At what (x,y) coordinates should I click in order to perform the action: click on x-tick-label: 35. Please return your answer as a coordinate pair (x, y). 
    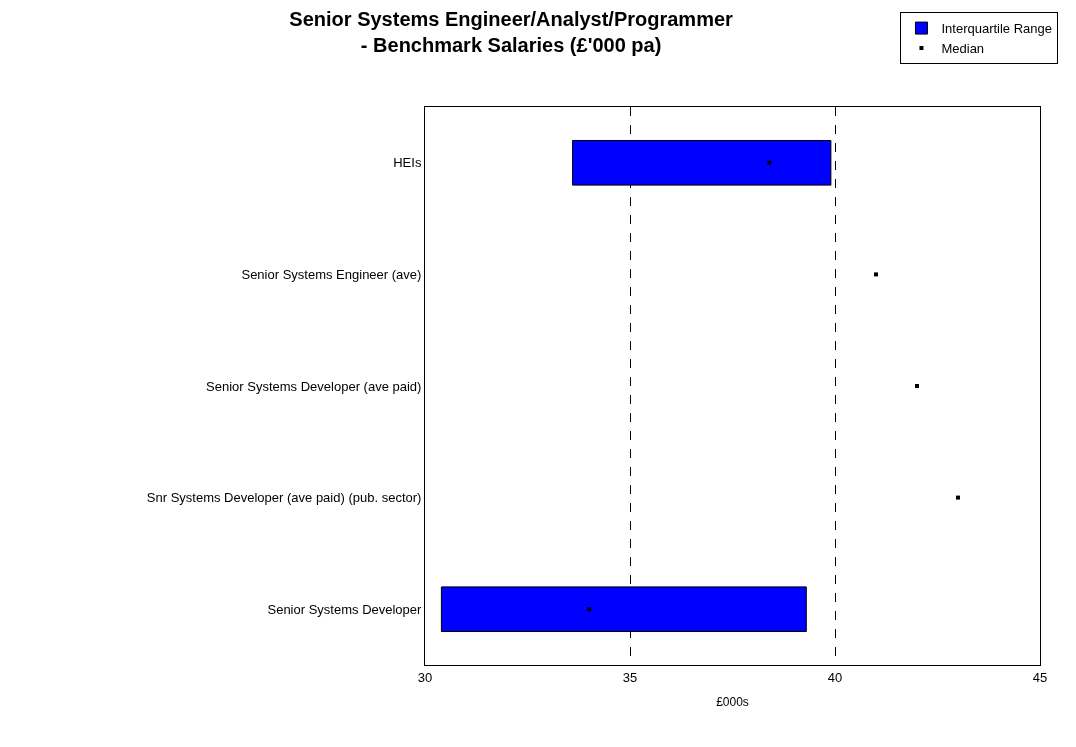
    Looking at the image, I should click on (630, 677).